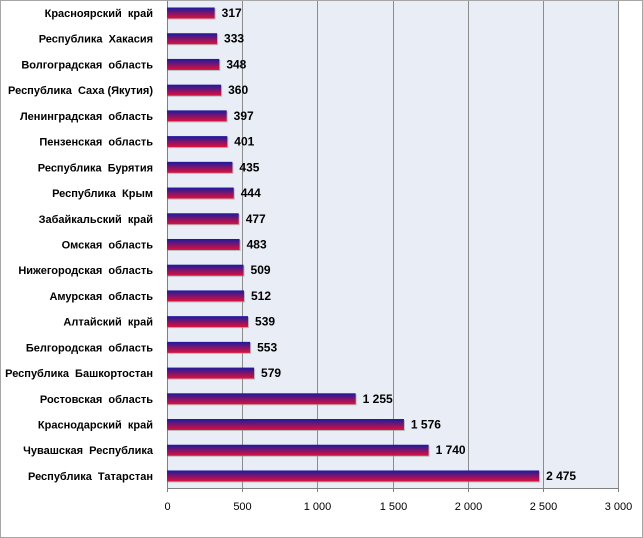 The width and height of the screenshot is (643, 538). What do you see at coordinates (101, 297) in the screenshot?
I see `category-label: Амурская область` at bounding box center [101, 297].